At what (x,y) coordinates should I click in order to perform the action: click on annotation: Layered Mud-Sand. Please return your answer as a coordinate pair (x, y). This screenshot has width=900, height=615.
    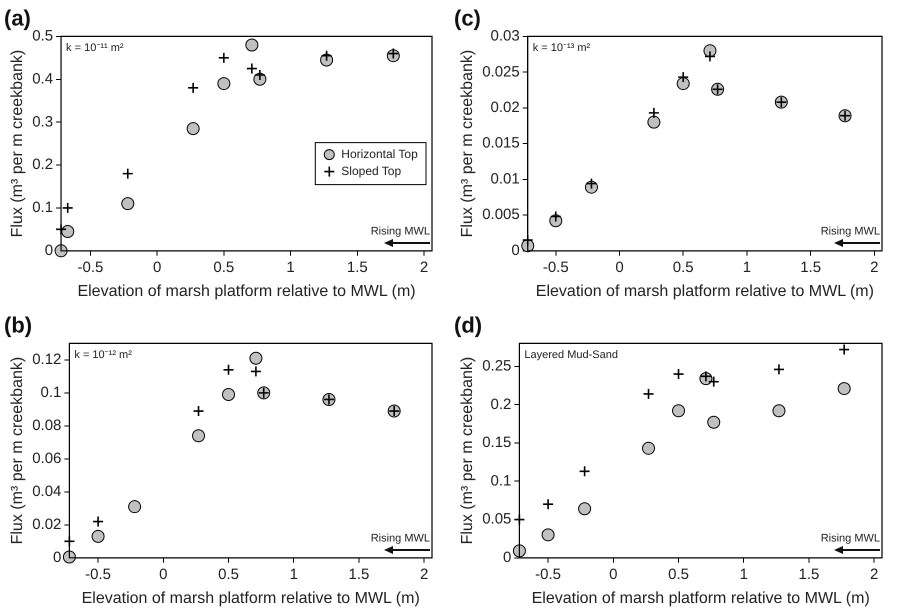
    Looking at the image, I should click on (571, 354).